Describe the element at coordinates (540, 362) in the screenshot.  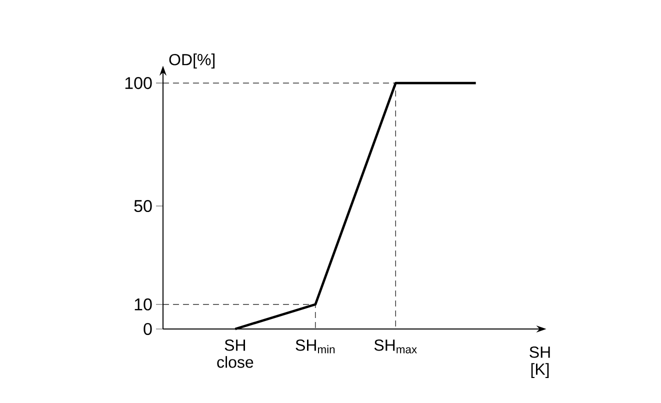
I see `x-axis-title: SH [K]` at that location.